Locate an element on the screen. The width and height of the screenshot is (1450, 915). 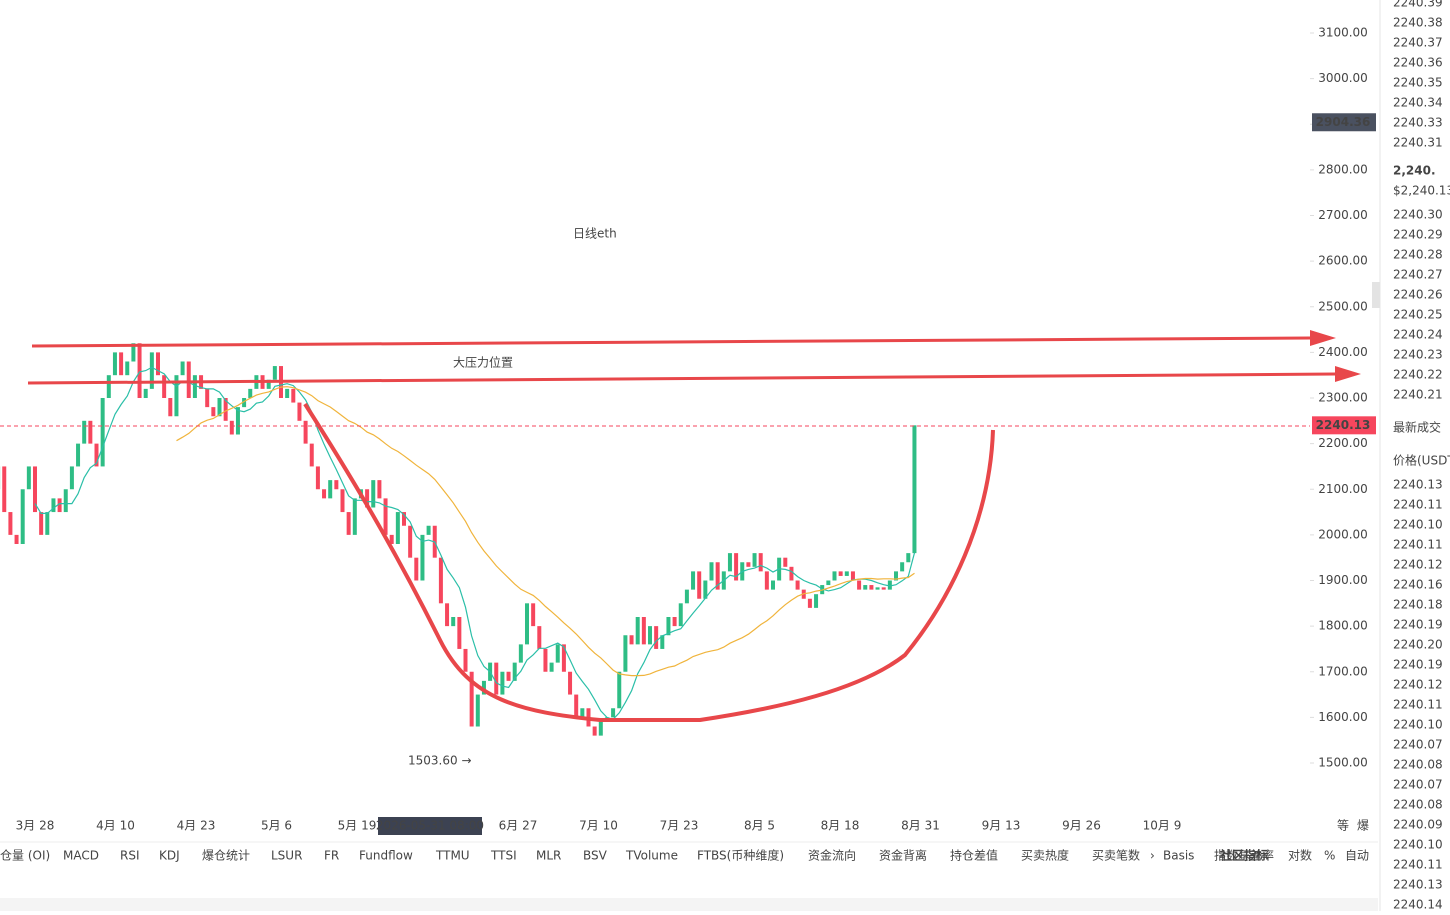
price-badge-label: 2904.36 is located at coordinates (1343, 122).